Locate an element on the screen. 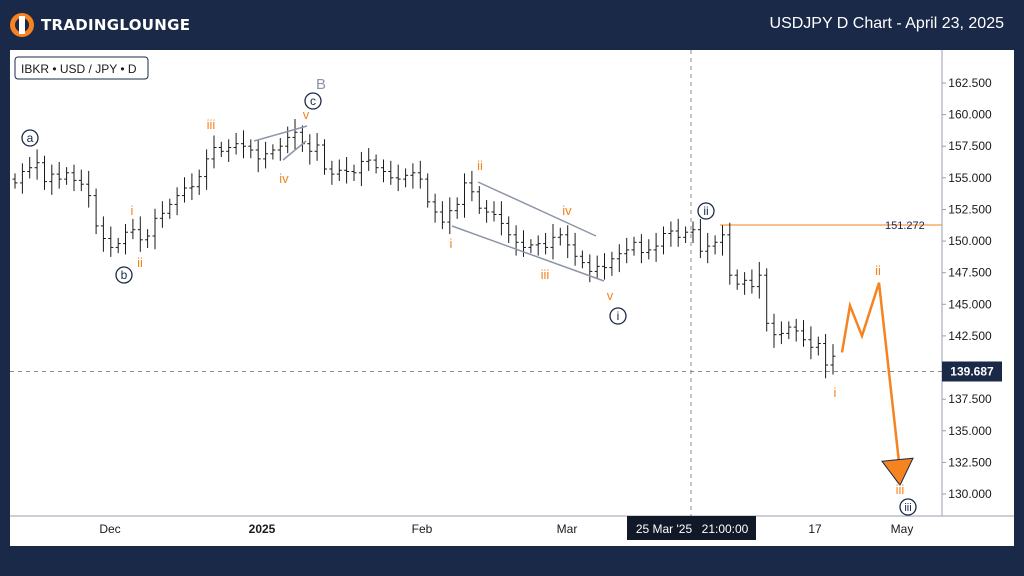 The height and width of the screenshot is (576, 1024). wave-a-circle is located at coordinates (30, 138).